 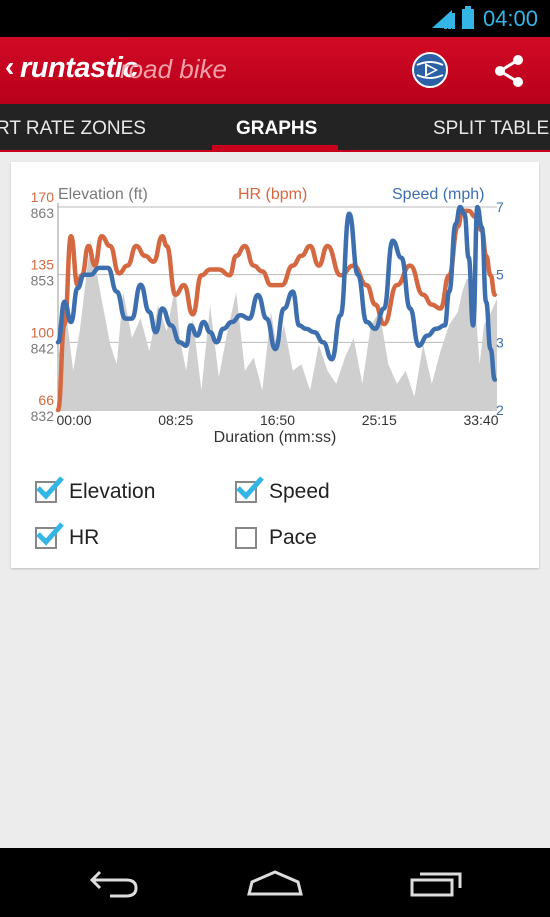 What do you see at coordinates (275, 147) in the screenshot?
I see `tab-indicator` at bounding box center [275, 147].